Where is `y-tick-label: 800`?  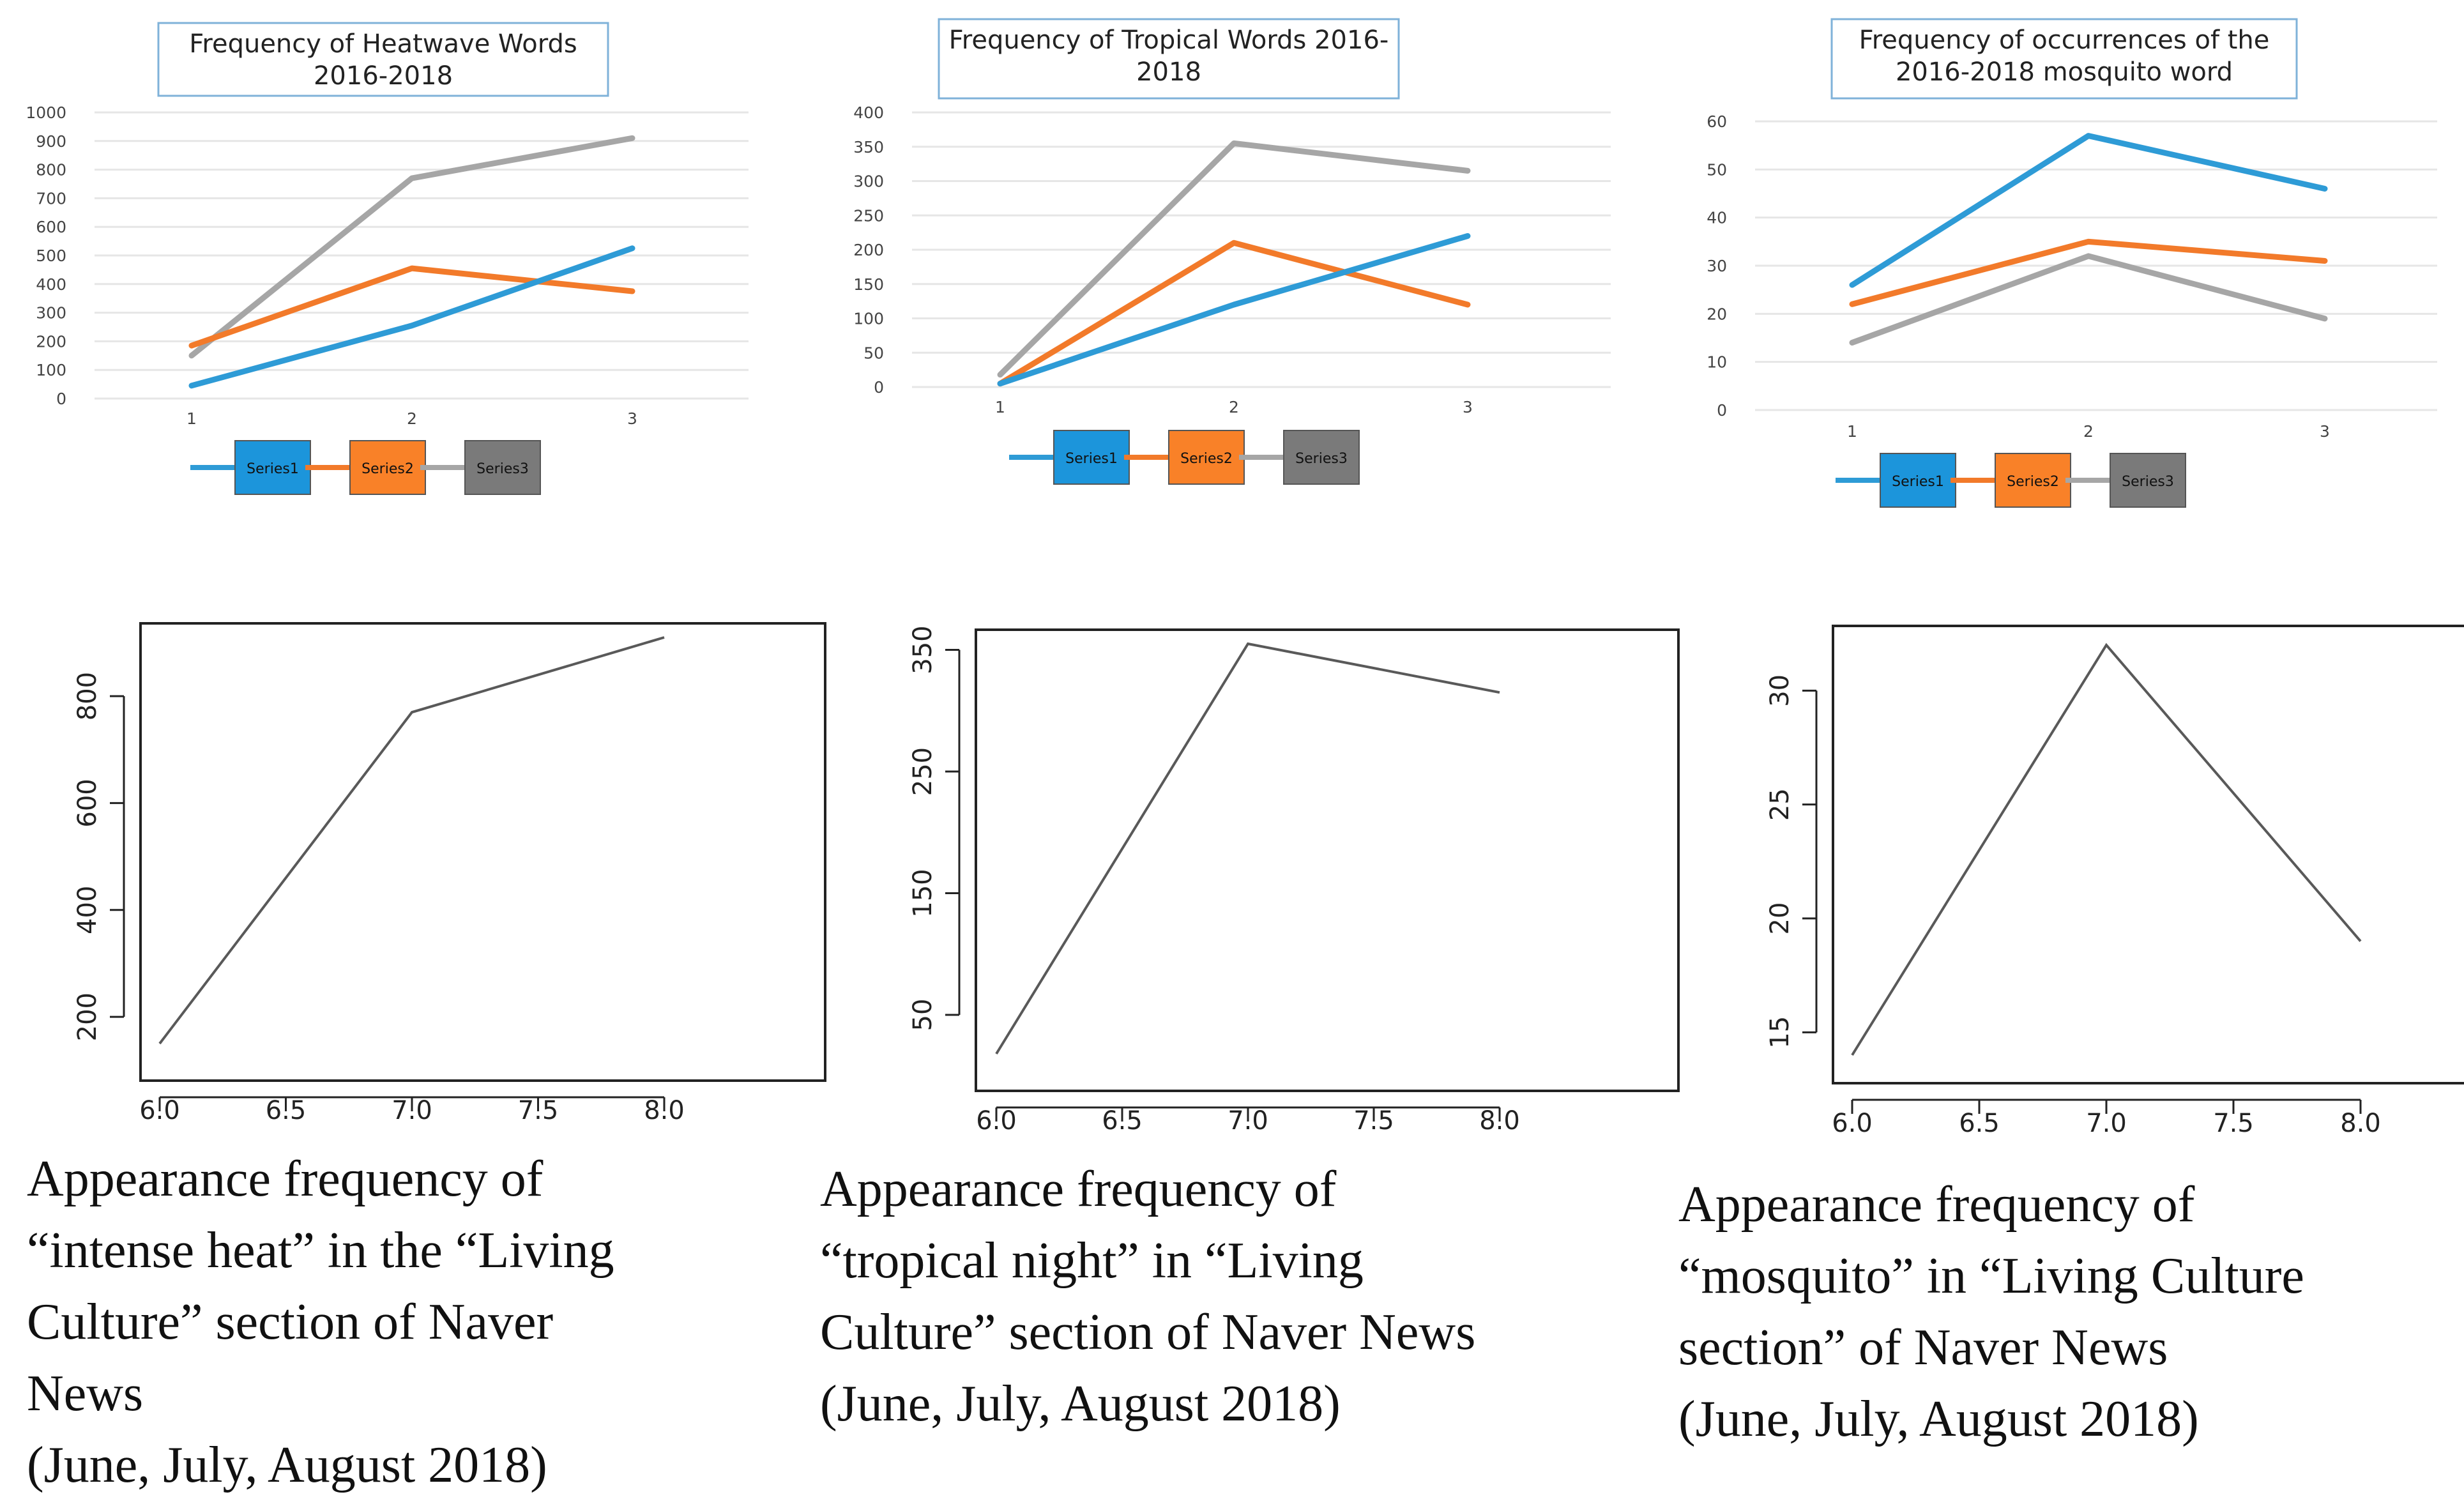 y-tick-label: 800 is located at coordinates (51, 170).